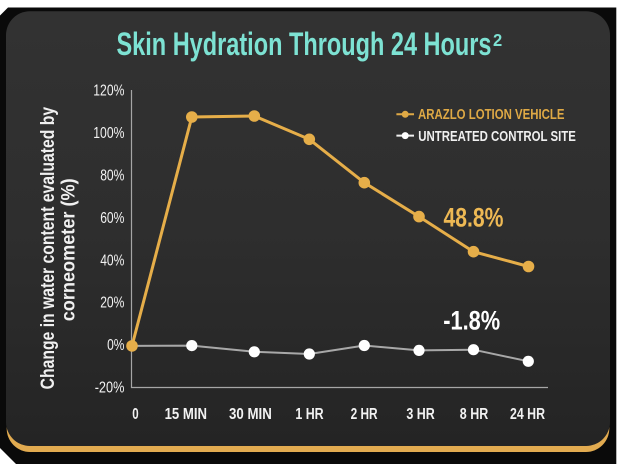  I want to click on svg-text: ARAZLO LOTION VEHICLE, so click(491, 114).